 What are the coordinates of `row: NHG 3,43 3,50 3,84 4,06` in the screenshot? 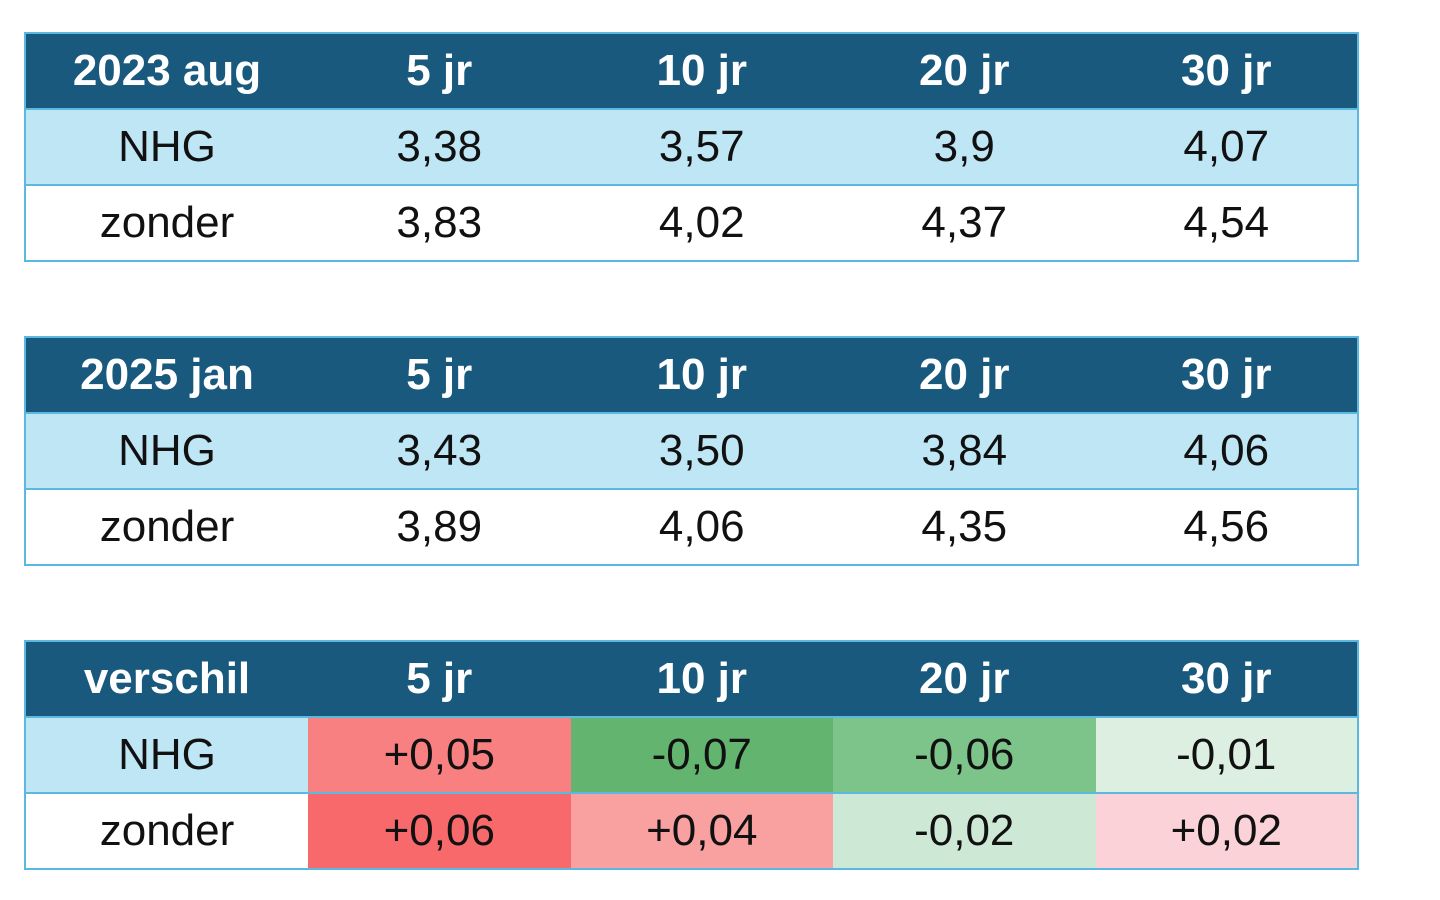 It's located at (691, 450).